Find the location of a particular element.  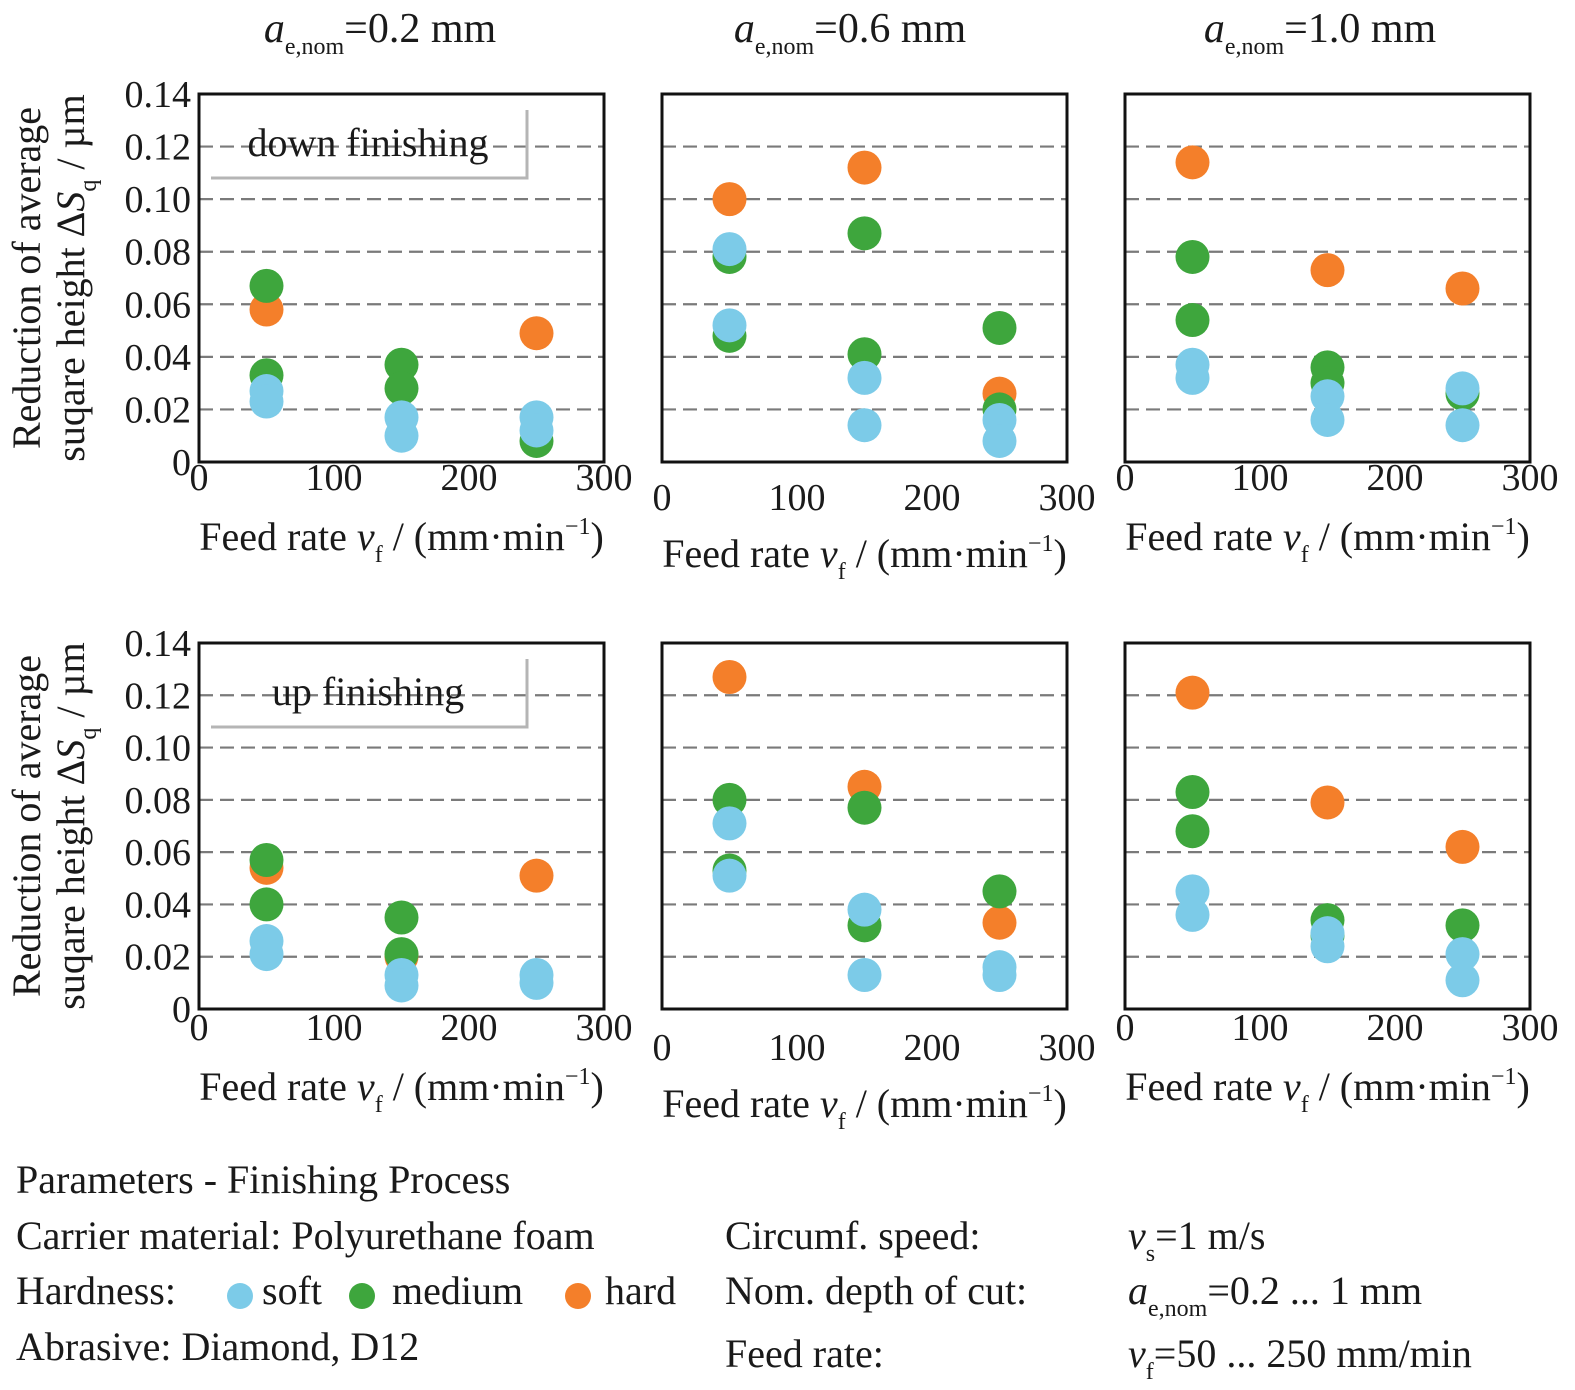

legend-label-soft: soft is located at coordinates (292, 1290).